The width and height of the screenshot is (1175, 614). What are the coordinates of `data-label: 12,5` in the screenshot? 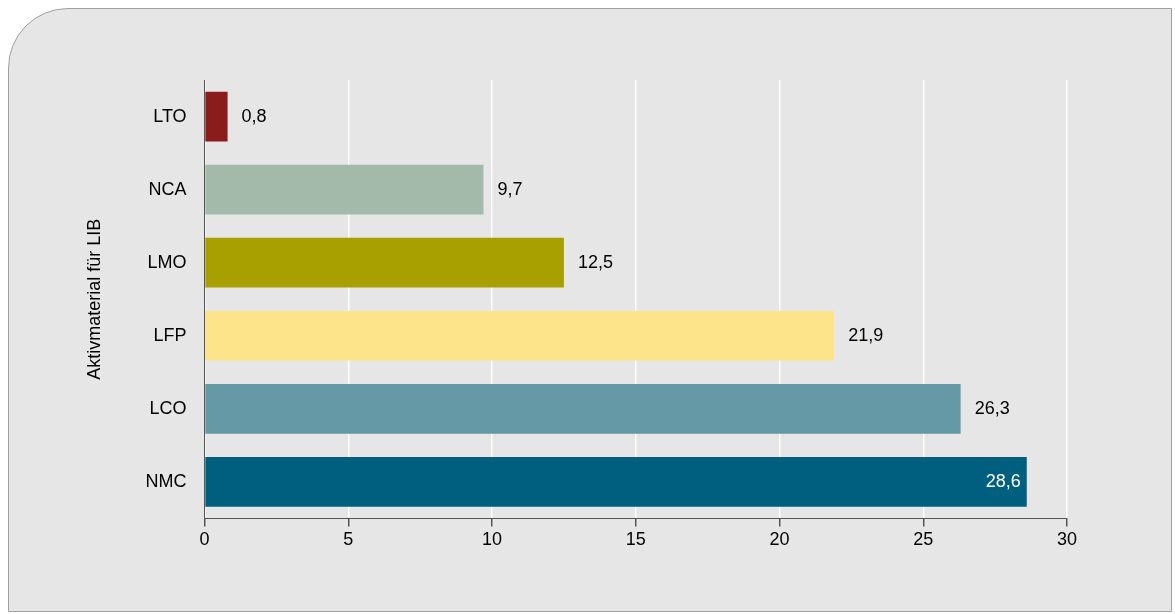 It's located at (595, 261).